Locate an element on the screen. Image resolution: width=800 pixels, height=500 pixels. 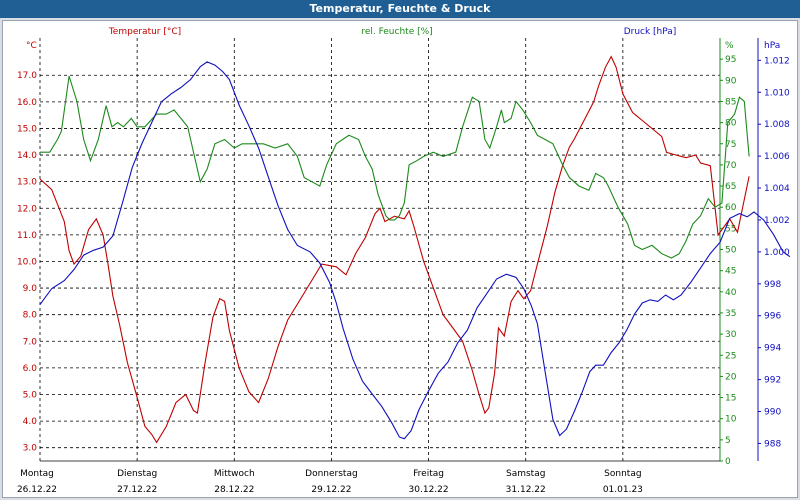
left-tick-label: 17.0 is located at coordinates (27, 76).